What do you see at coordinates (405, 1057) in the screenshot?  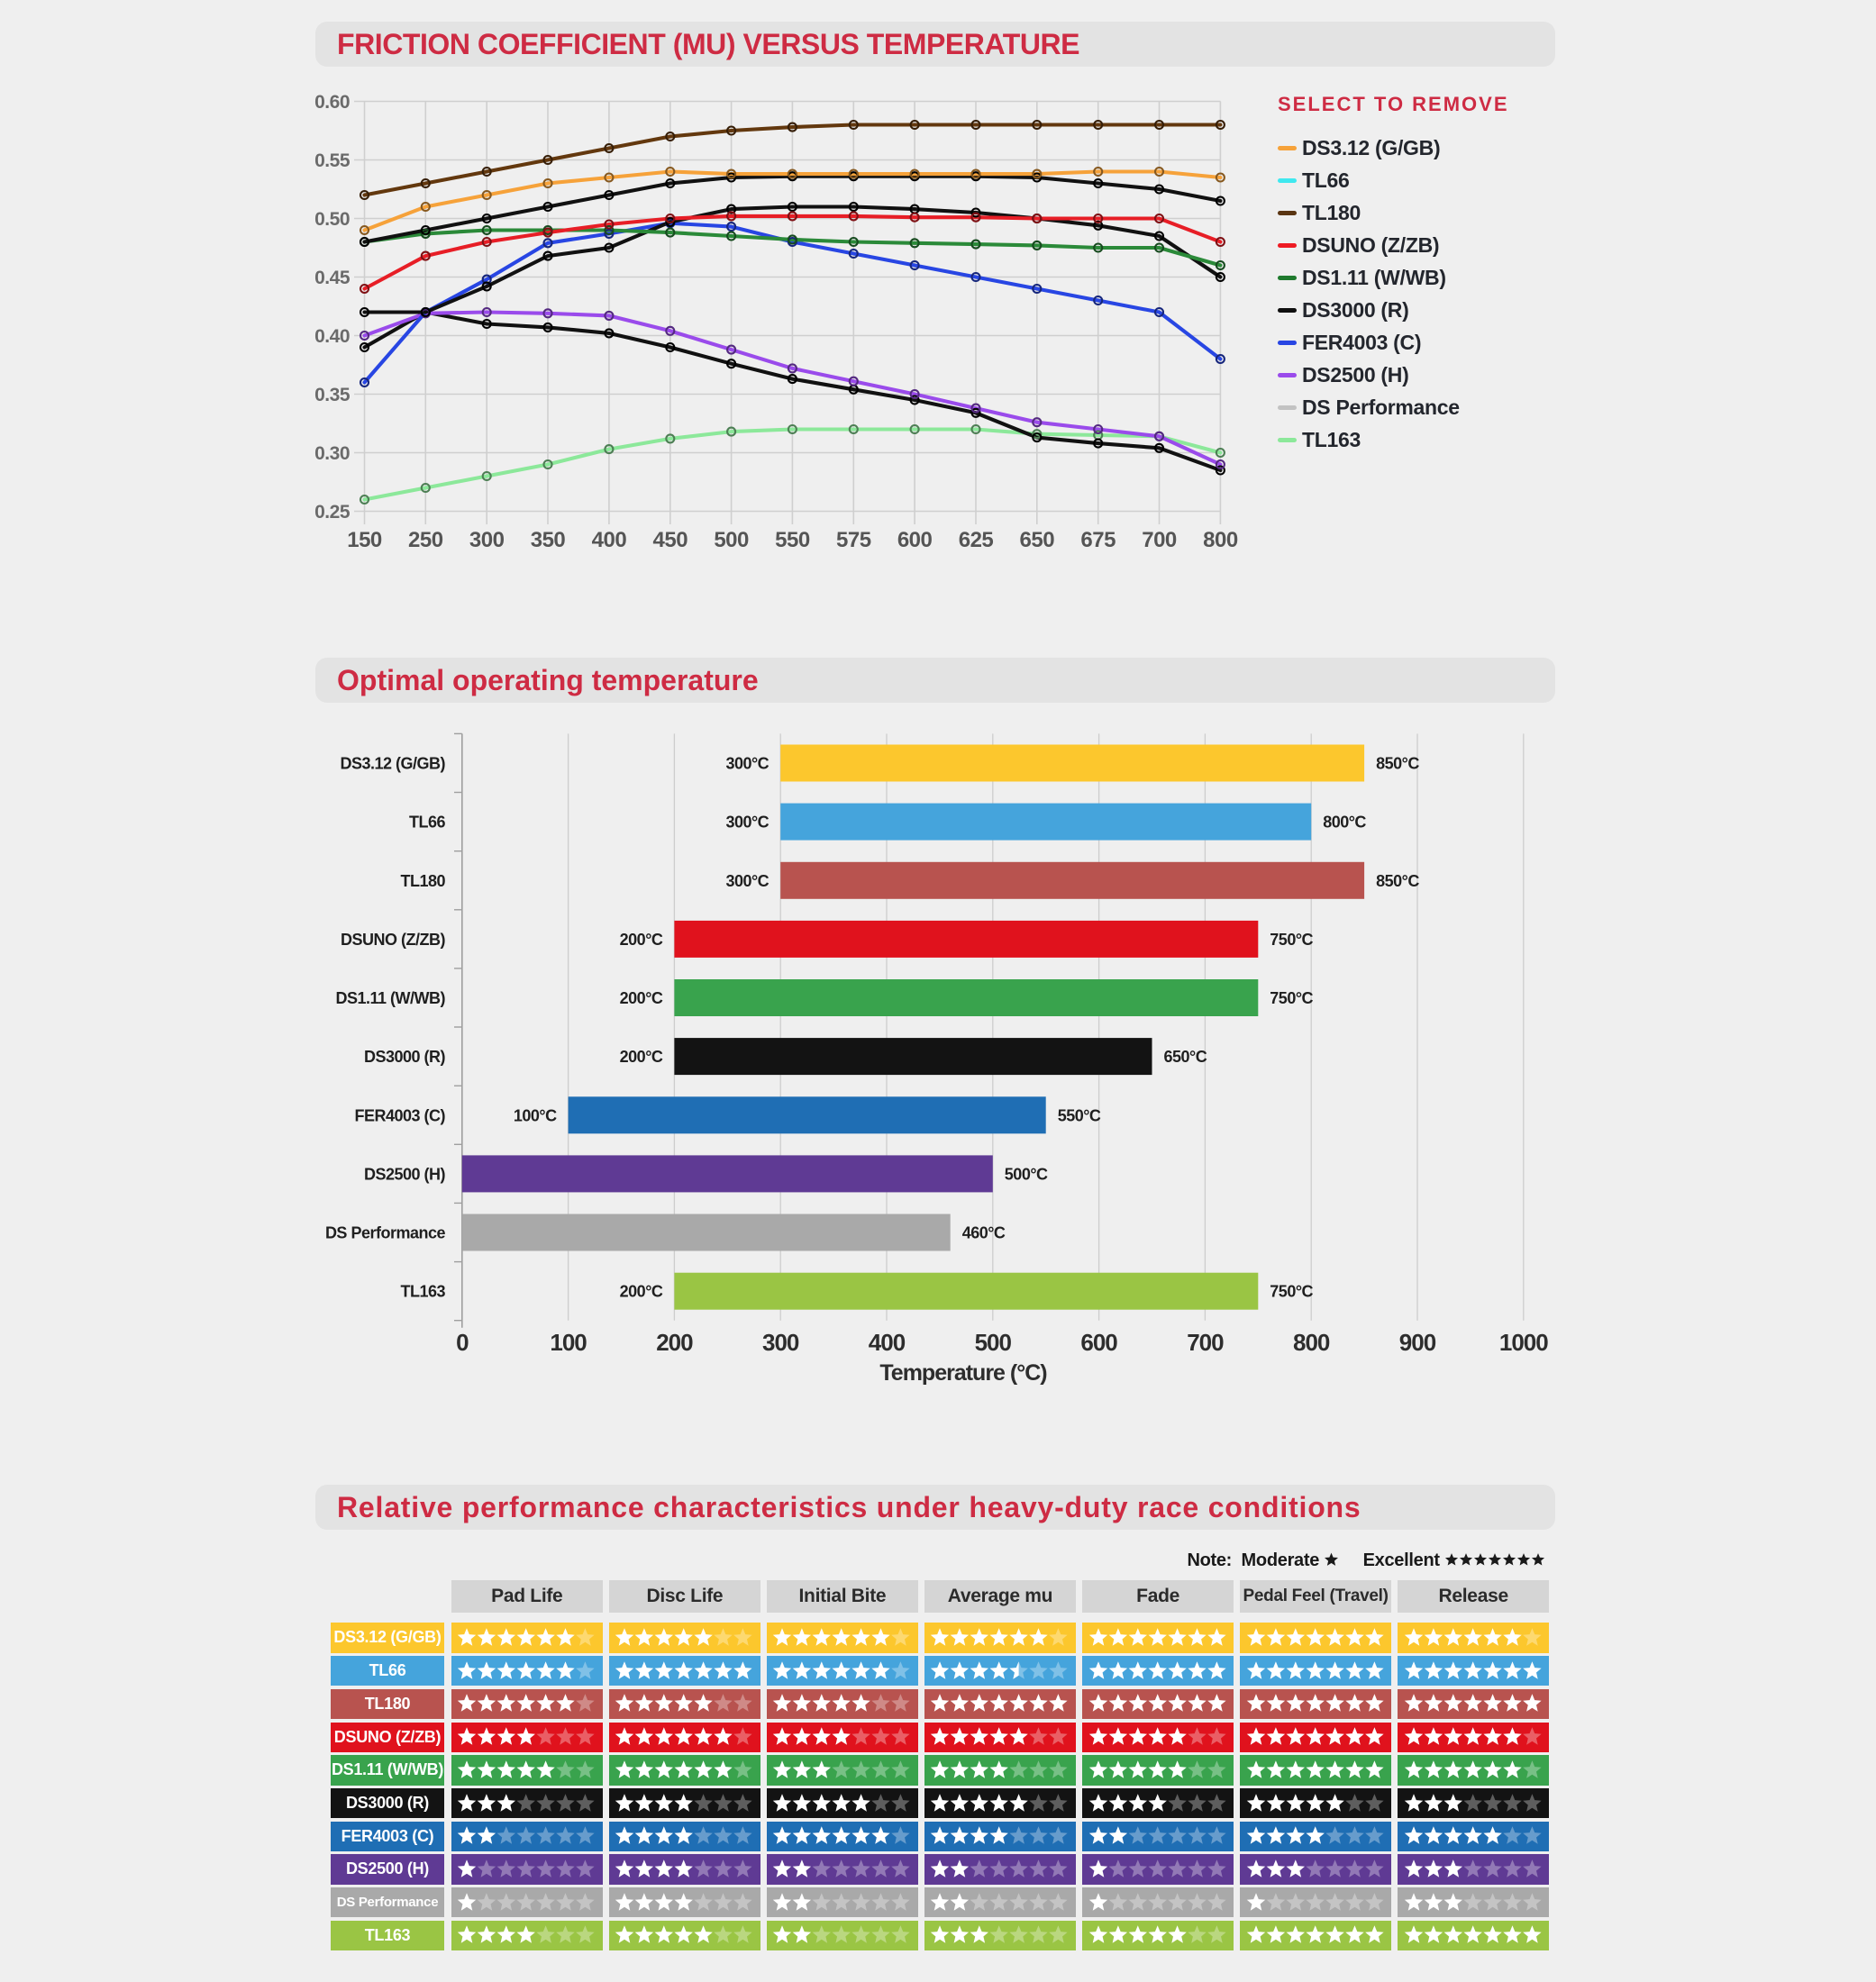 I see `svg-text: DS3000 (R)` at bounding box center [405, 1057].